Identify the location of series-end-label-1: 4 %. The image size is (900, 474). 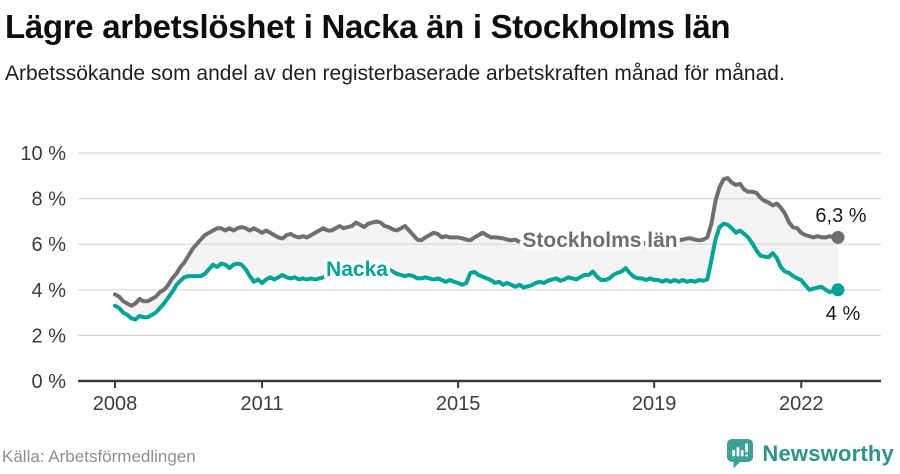
(843, 314).